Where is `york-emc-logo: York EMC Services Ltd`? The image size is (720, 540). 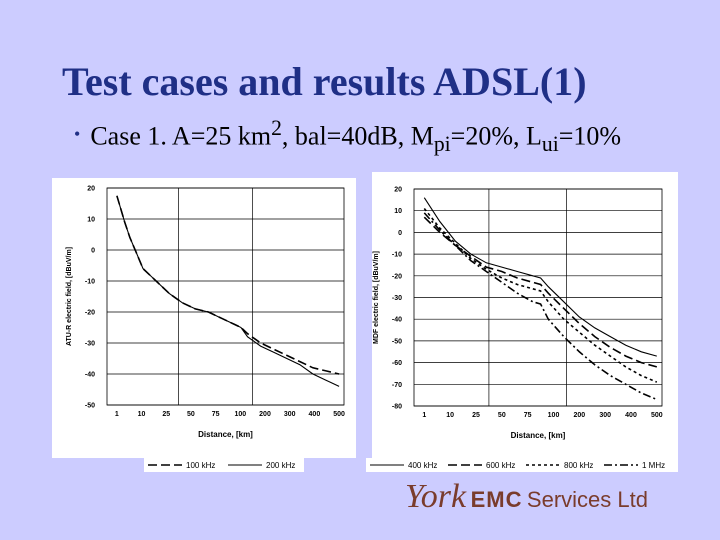
york-emc-logo: York EMC Services Ltd is located at coordinates (526, 498).